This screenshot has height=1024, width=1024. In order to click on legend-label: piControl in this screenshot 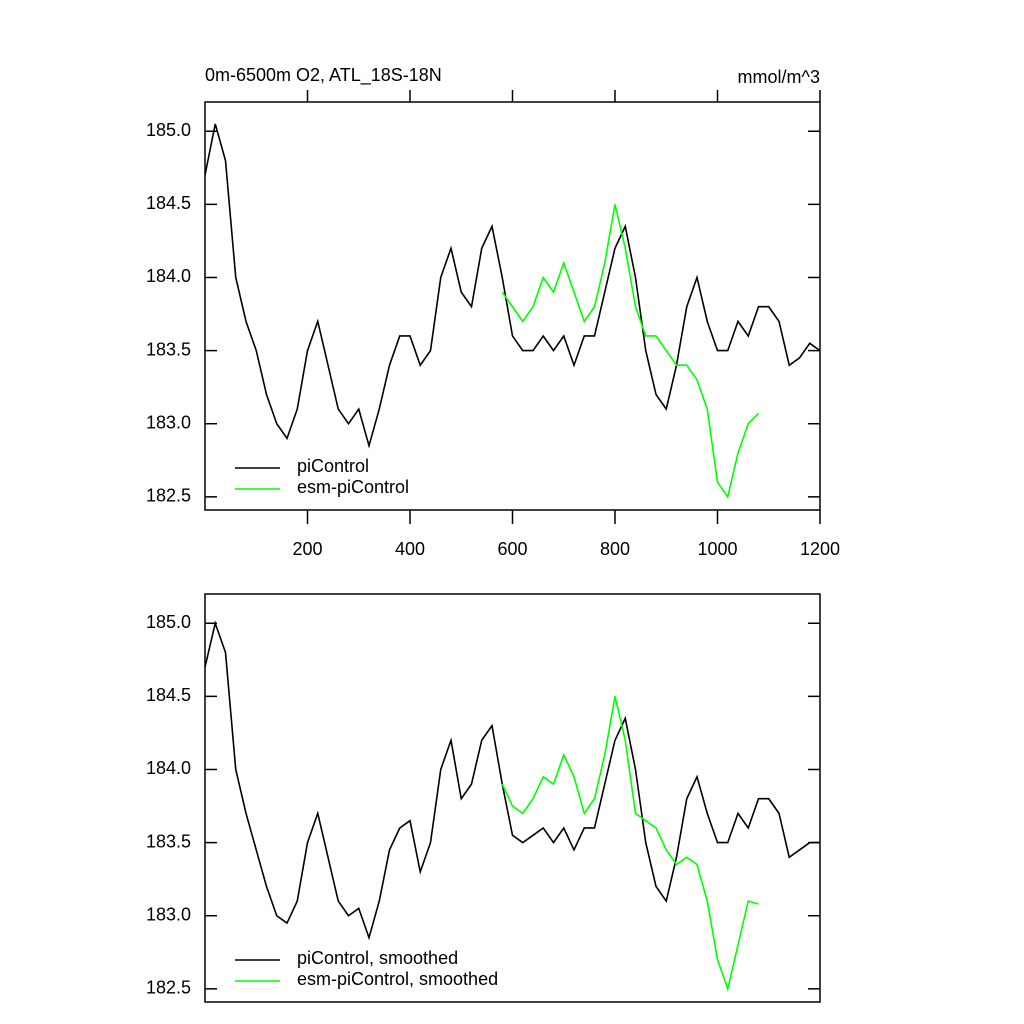, I will do `click(333, 466)`.